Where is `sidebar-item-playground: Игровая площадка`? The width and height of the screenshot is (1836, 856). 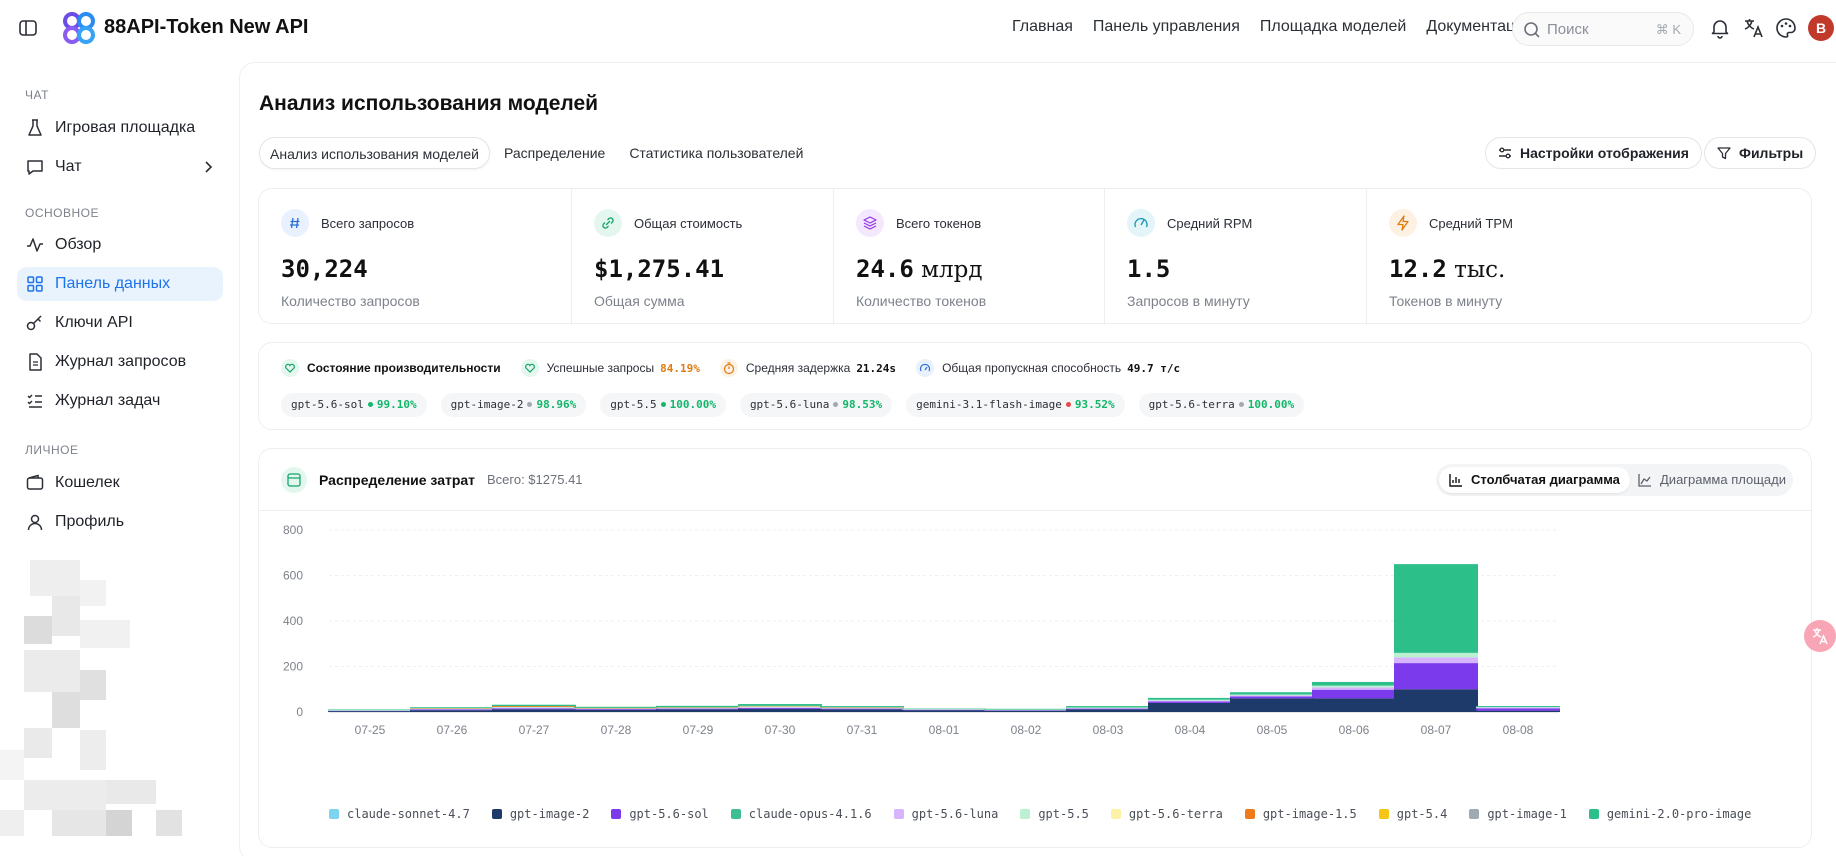 sidebar-item-playground: Игровая площадка is located at coordinates (120, 128).